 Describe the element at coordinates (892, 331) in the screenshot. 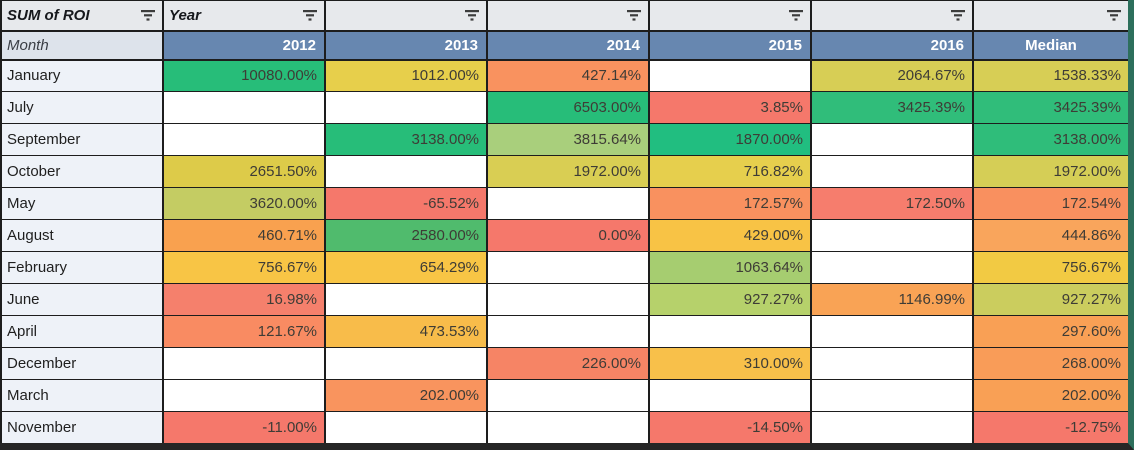

I see `cell-april-2016` at that location.